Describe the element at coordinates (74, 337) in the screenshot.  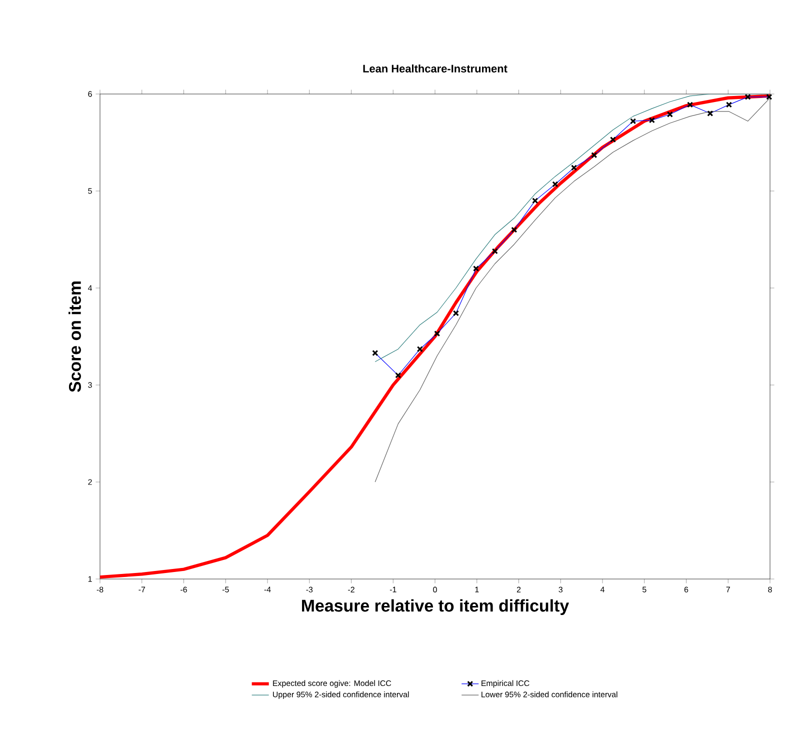
I see `y-axis-title: Score on item` at that location.